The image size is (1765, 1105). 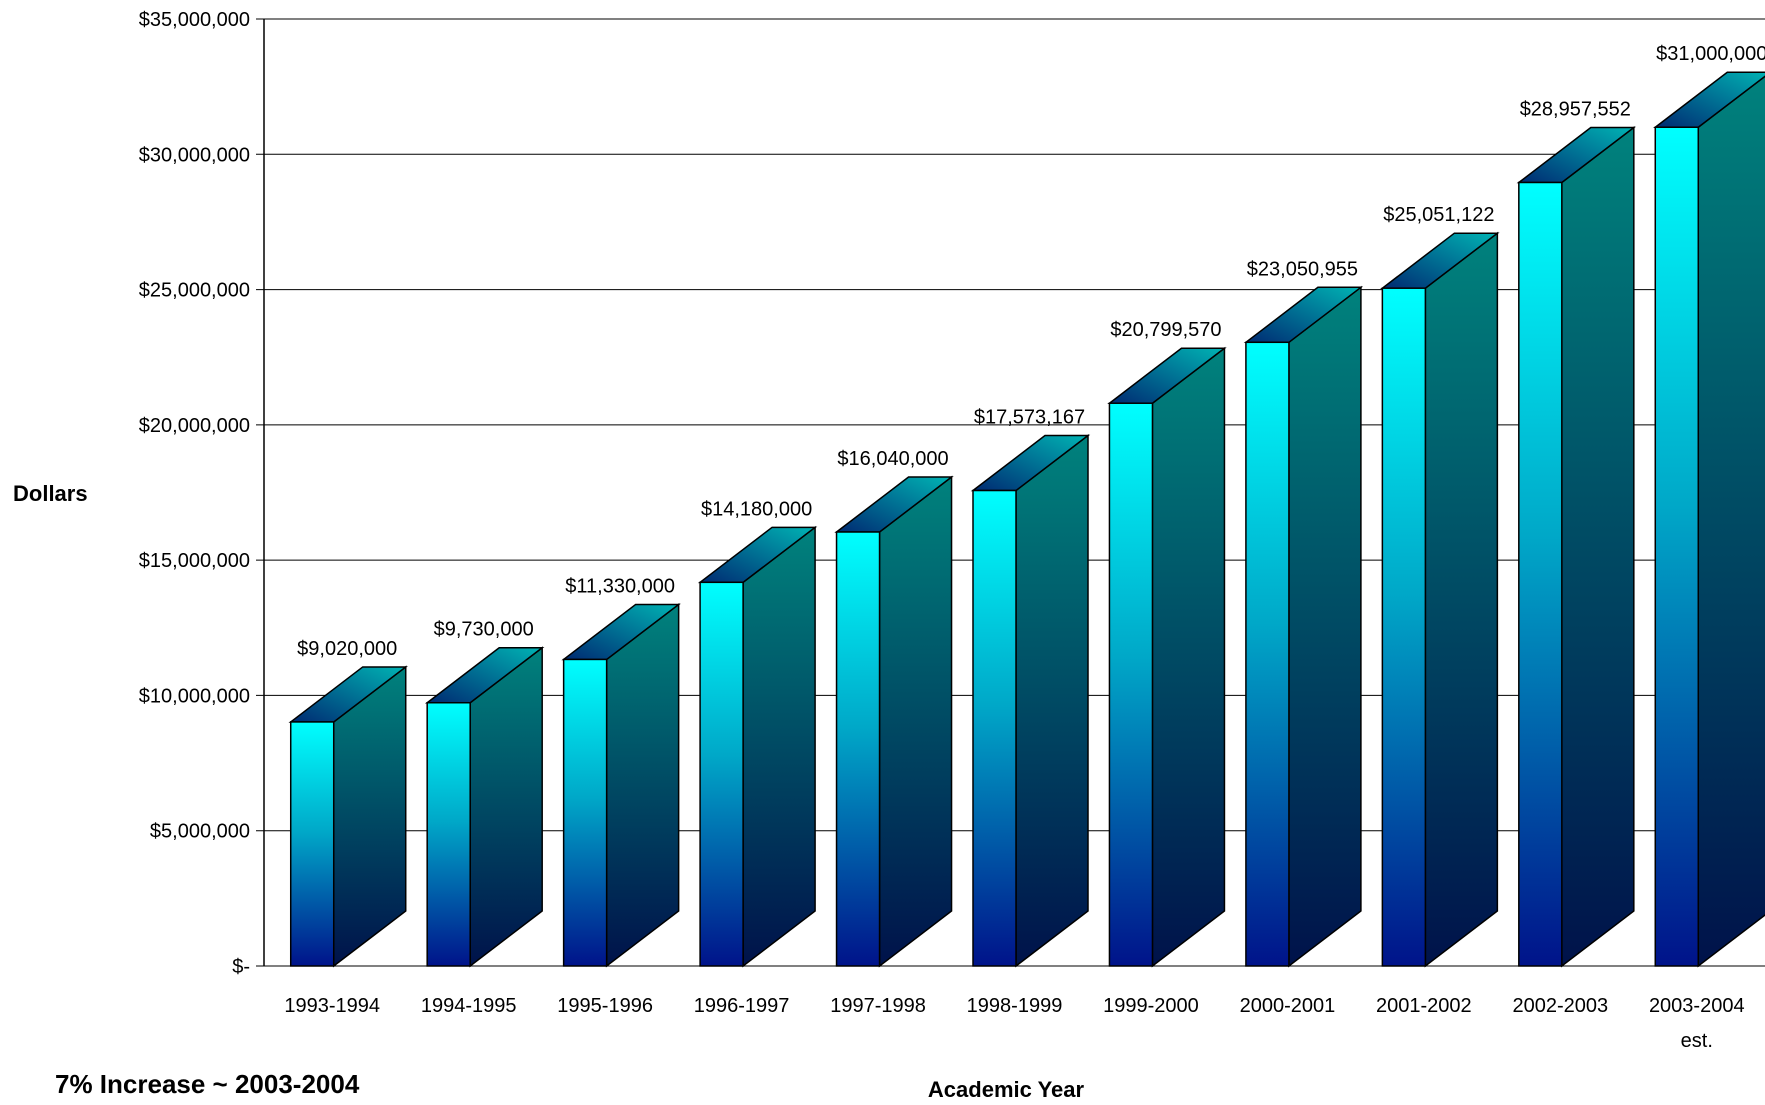 I want to click on y-tick-label: $15,000,000, so click(x=194, y=561).